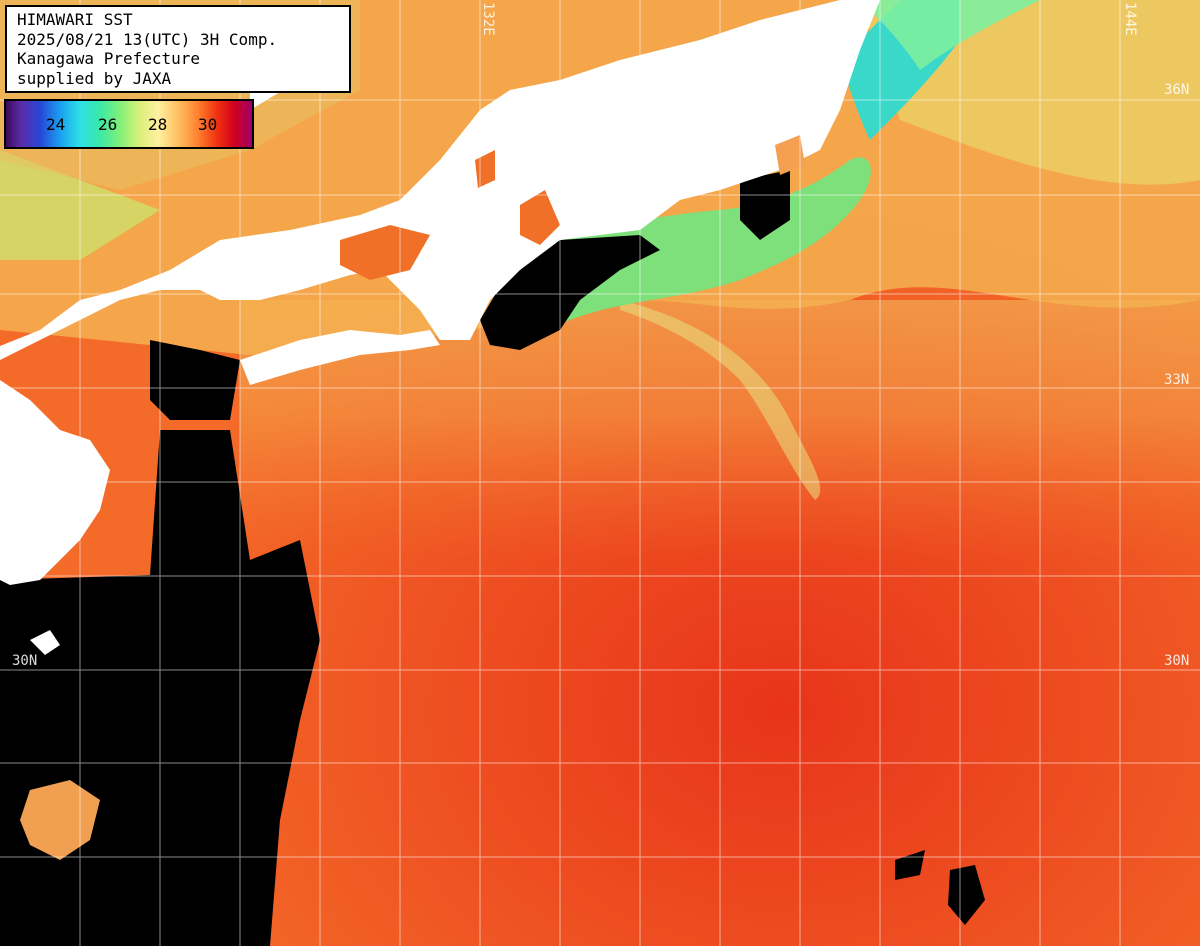  What do you see at coordinates (158, 124) in the screenshot?
I see `legend-tick-28: 28` at bounding box center [158, 124].